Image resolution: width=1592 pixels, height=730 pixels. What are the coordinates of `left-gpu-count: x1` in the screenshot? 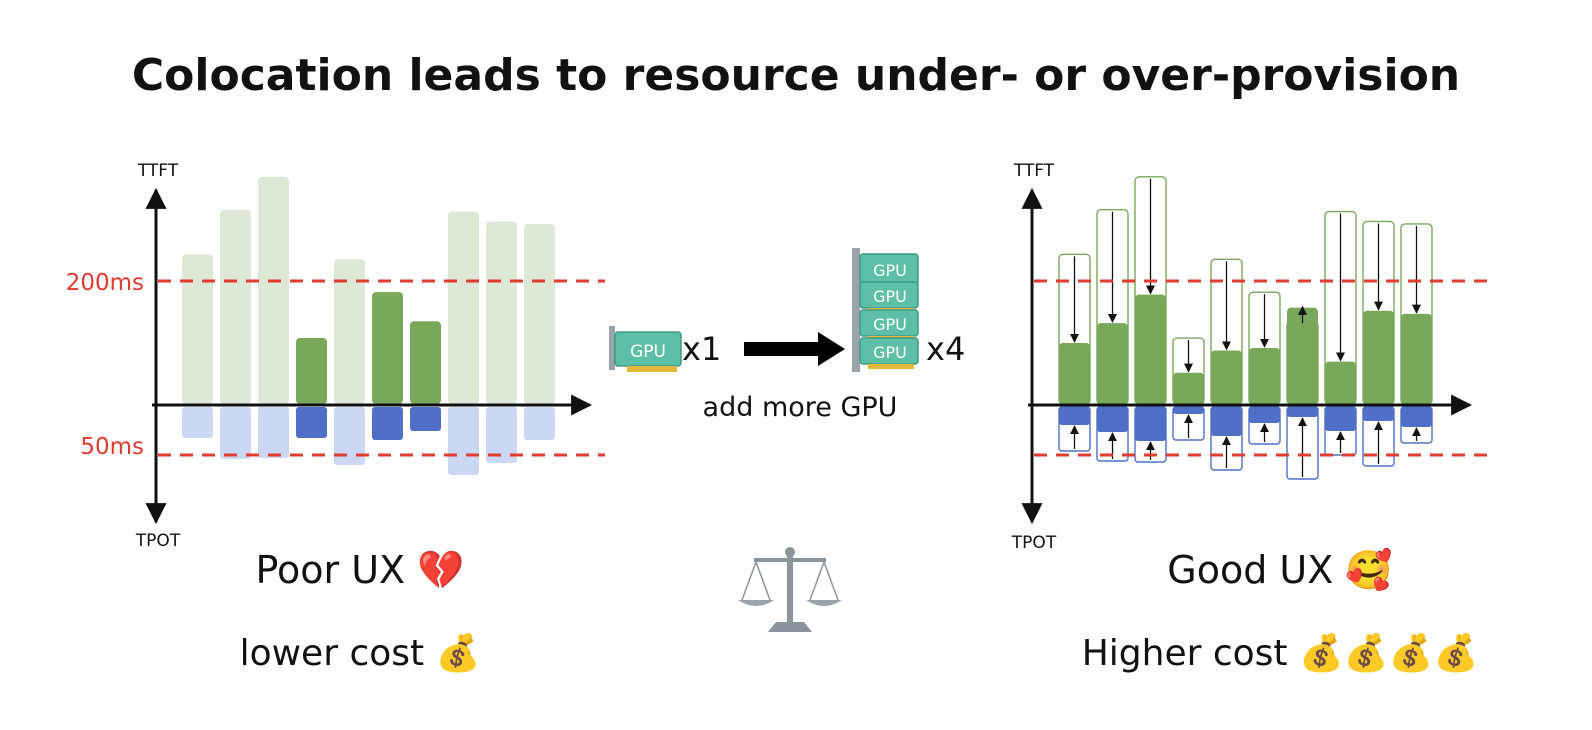 It's located at (702, 349).